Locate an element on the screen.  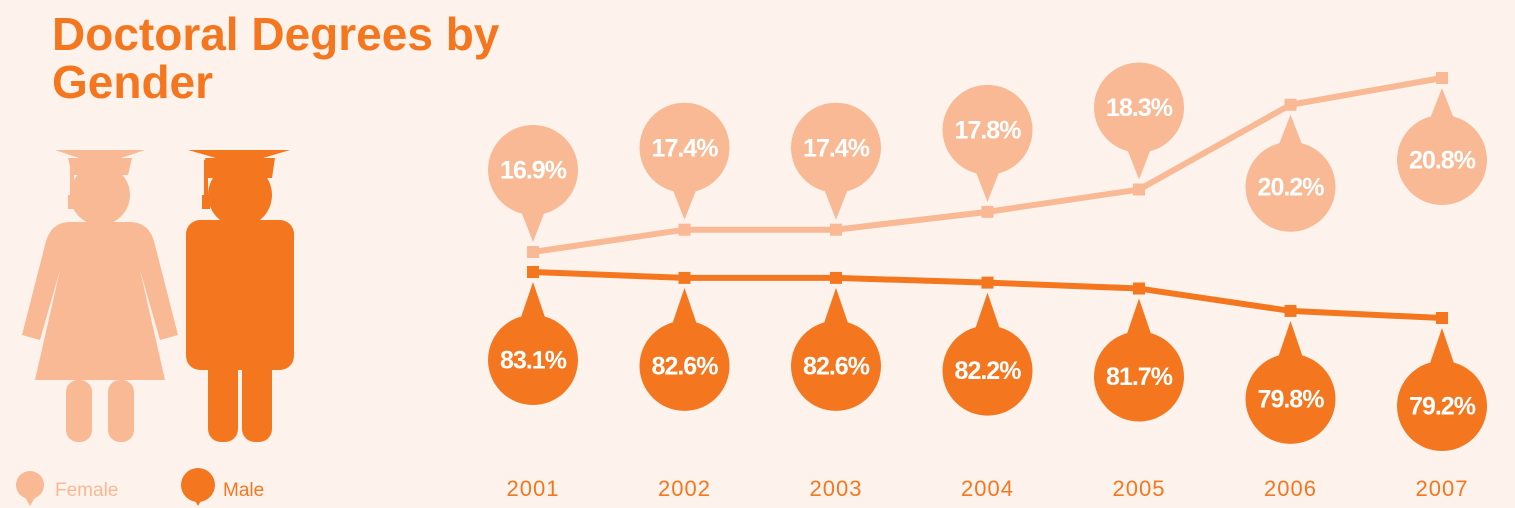
x-tick-label: 2002 is located at coordinates (684, 488).